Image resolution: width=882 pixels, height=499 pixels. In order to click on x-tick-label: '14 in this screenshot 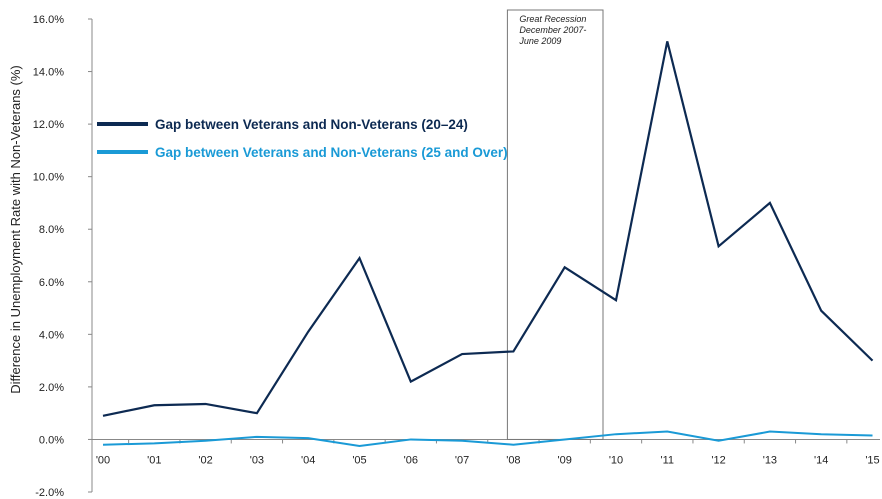, I will do `click(821, 460)`.